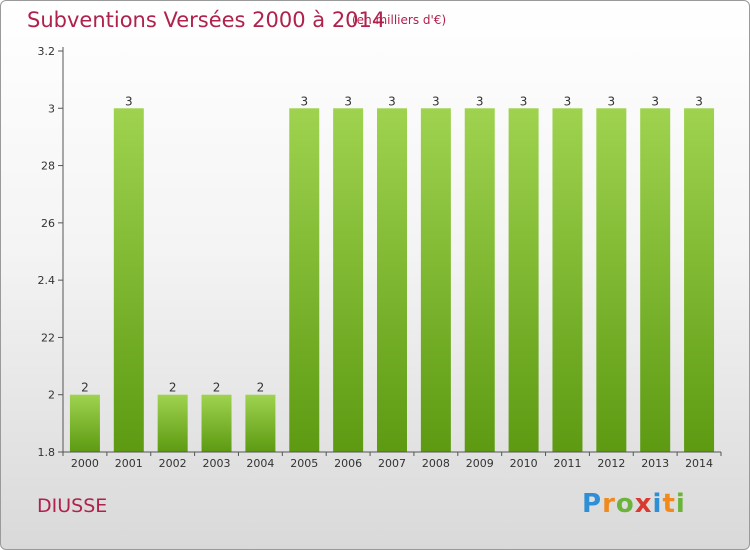  I want to click on y-tick-label: 3, so click(51, 108).